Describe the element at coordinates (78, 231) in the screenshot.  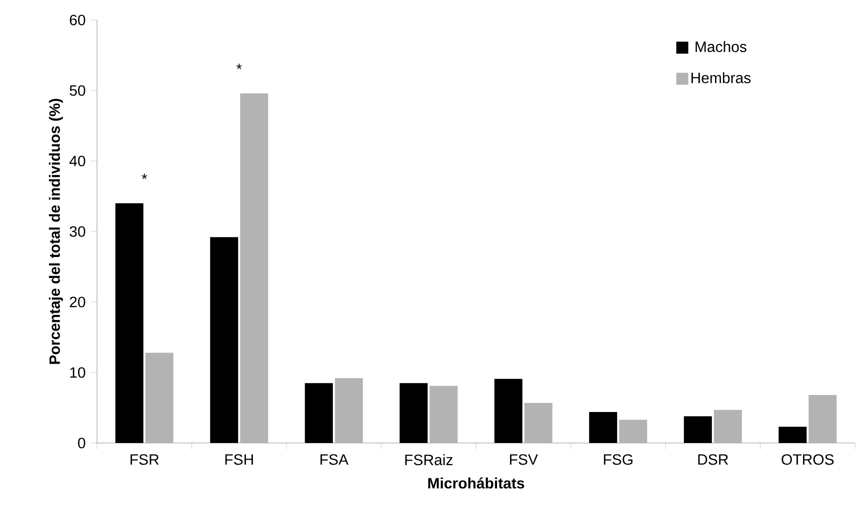
I see `y-tick-label: 30` at that location.